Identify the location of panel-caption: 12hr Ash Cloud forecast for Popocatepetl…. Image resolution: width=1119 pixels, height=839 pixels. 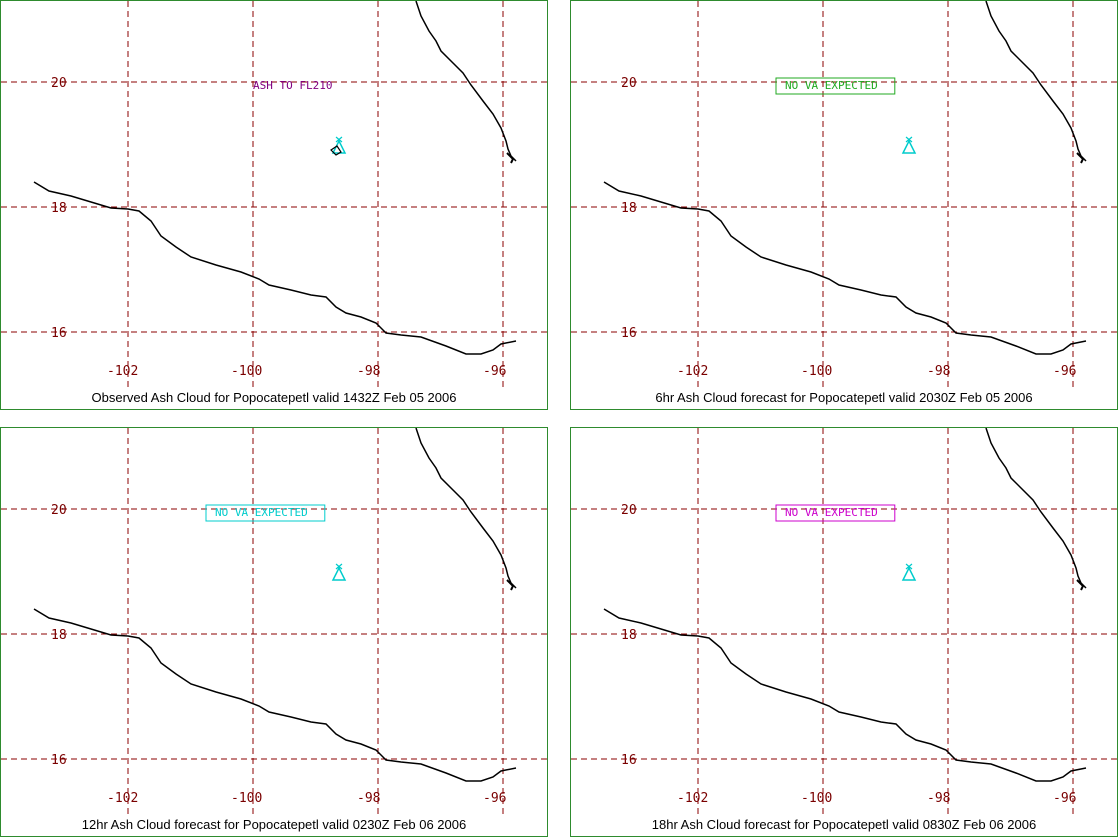
(274, 824).